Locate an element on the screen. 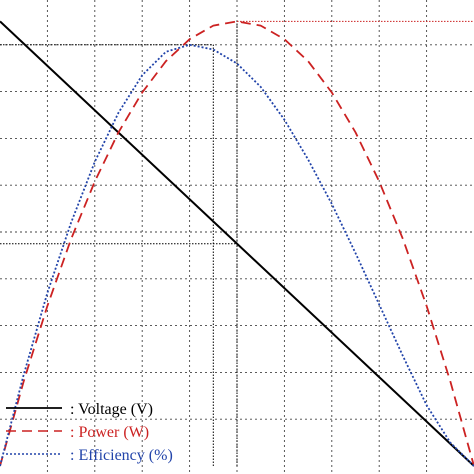 This screenshot has height=474, width=474. legend-label: : Voltage (V) is located at coordinates (111, 409).